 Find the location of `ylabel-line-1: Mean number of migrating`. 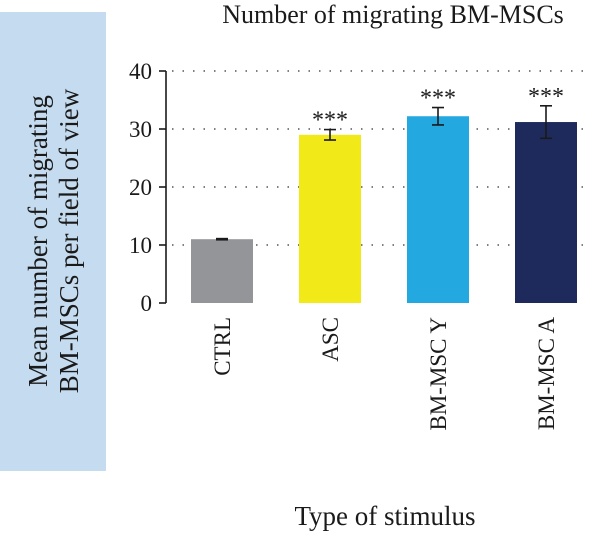

ylabel-line-1: Mean number of migrating is located at coordinates (38, 241).